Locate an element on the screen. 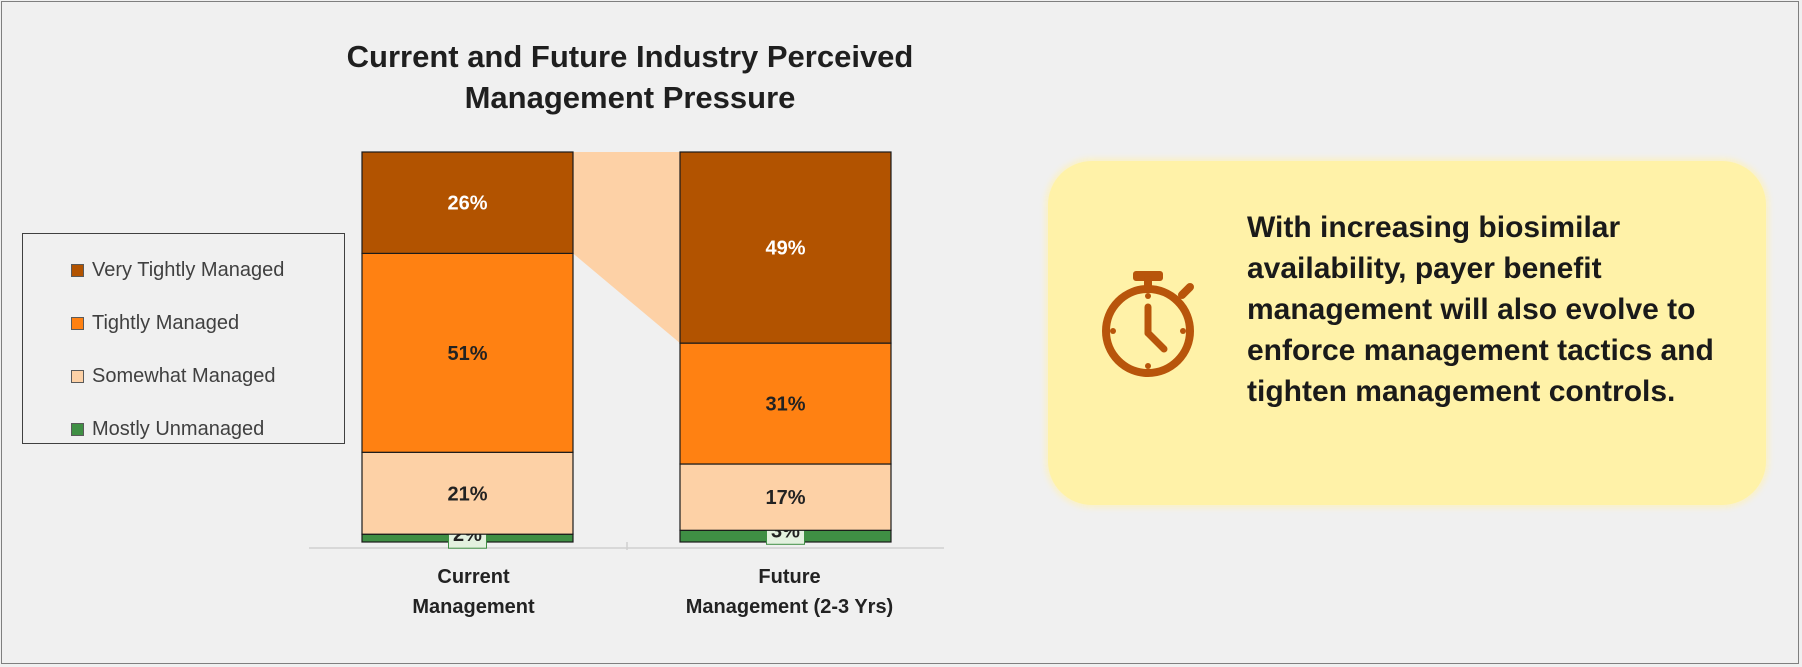 This screenshot has width=1802, height=667. data-label-future-tightly-managed: 31% is located at coordinates (785, 405).